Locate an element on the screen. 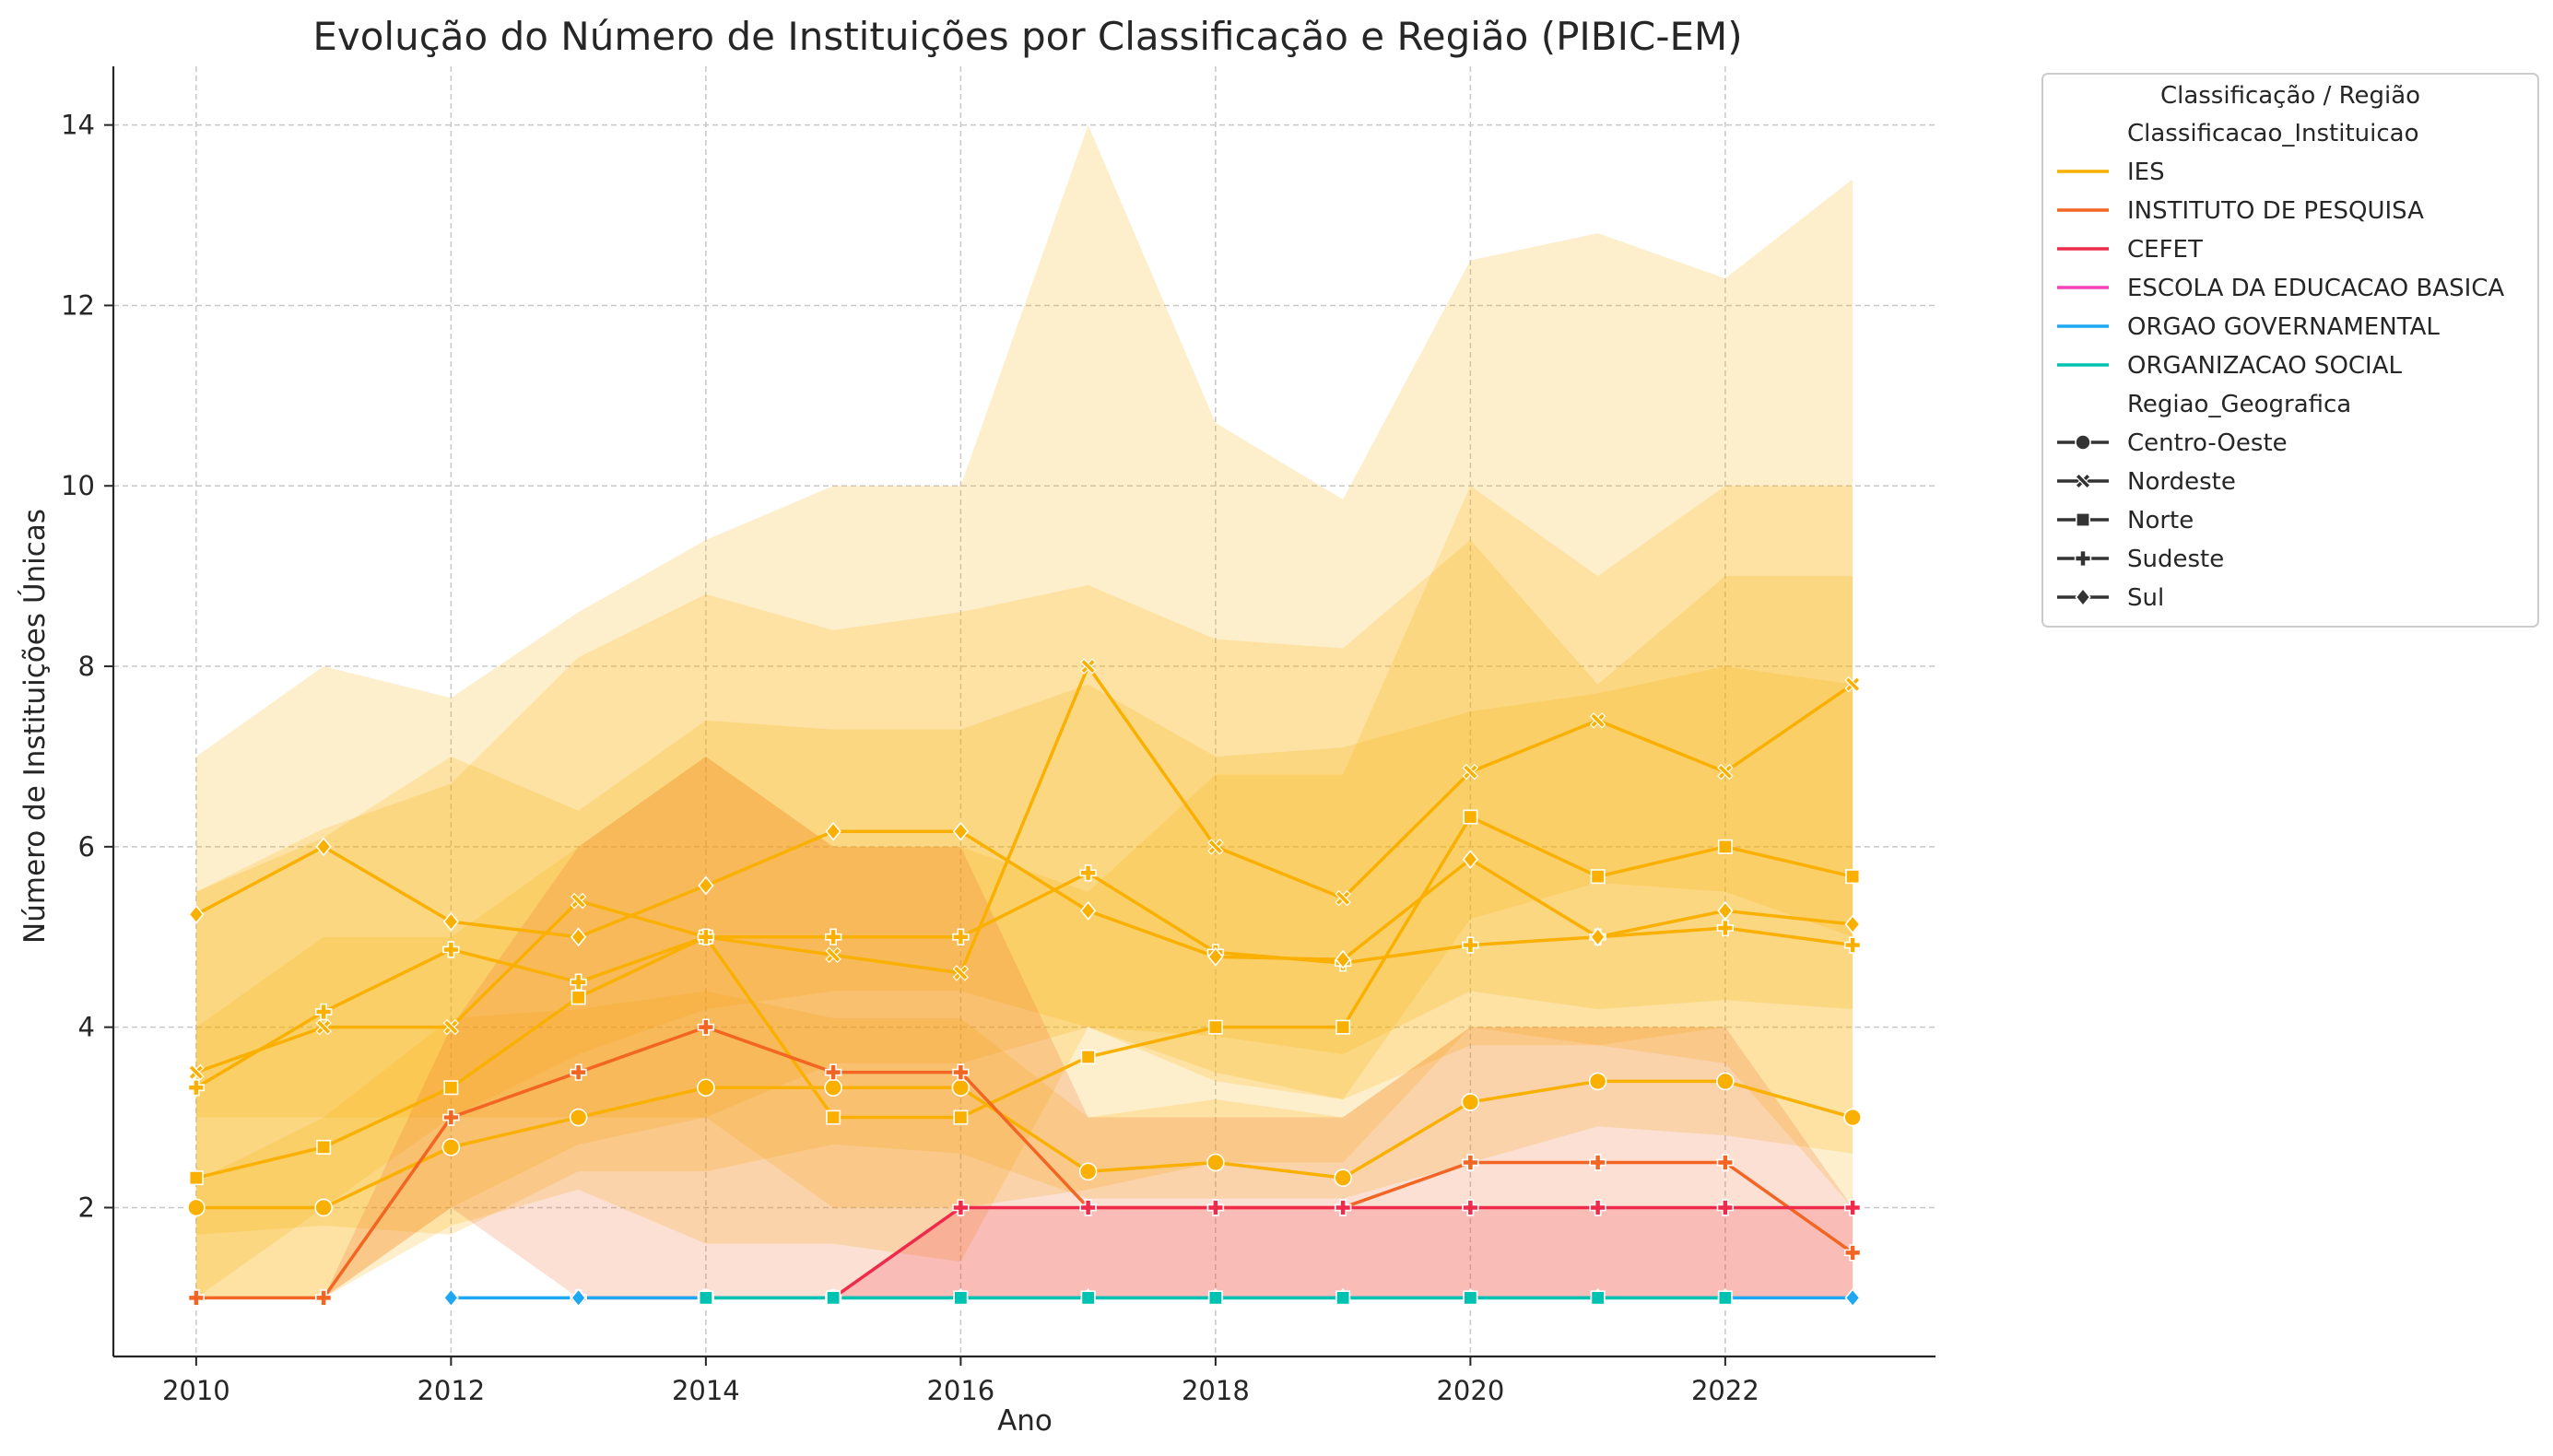  x-tick-label: 2010 is located at coordinates (196, 1390).